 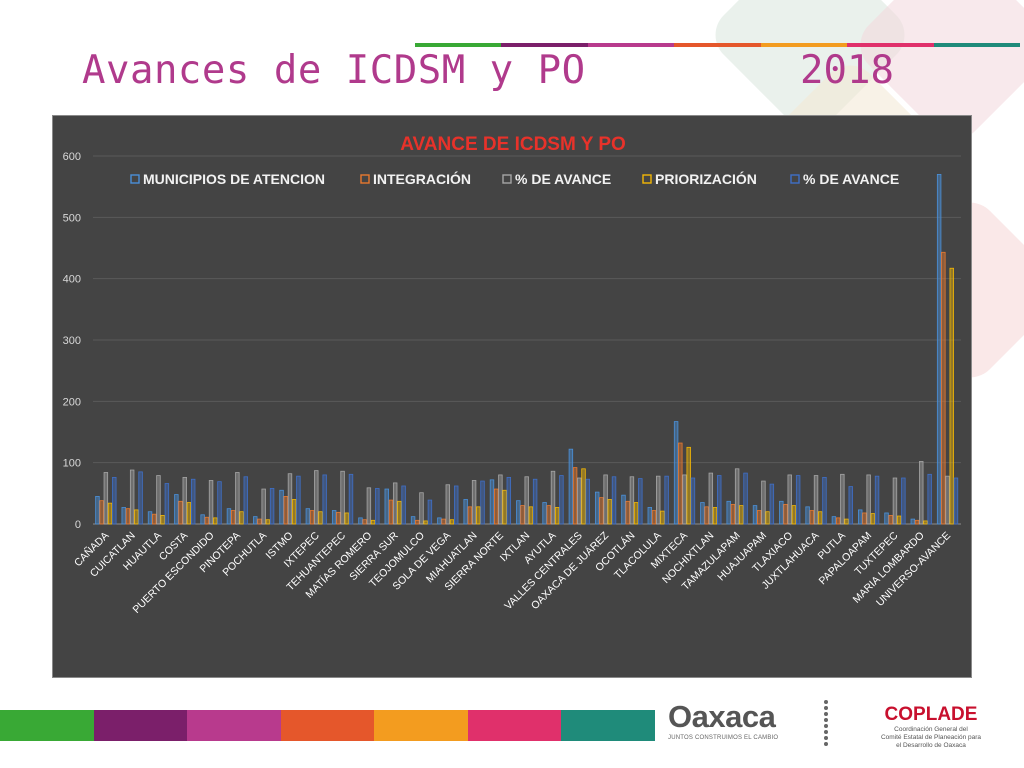 What do you see at coordinates (722, 716) in the screenshot?
I see `oaxaca-logo-word: Oaxaca` at bounding box center [722, 716].